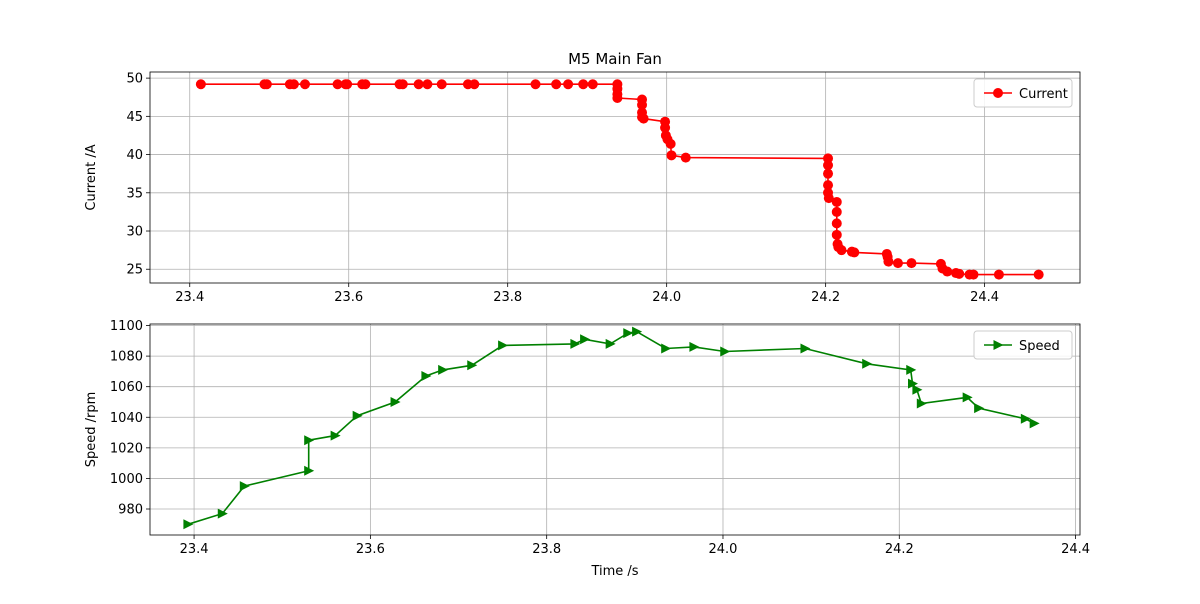  What do you see at coordinates (134, 232) in the screenshot?
I see `chart-0-y-tick-label-1: 30` at bounding box center [134, 232].